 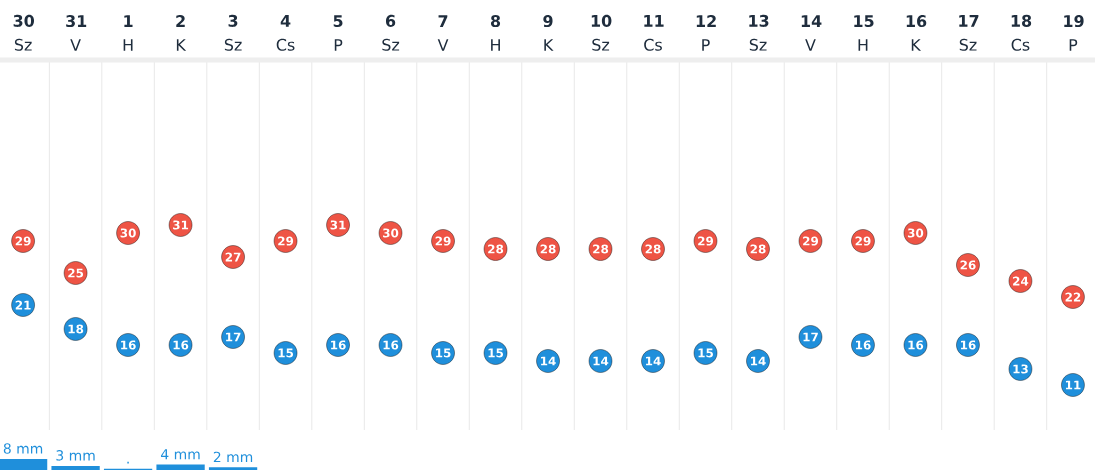 I want to click on x-tick-label: 5 P, so click(x=338, y=33).